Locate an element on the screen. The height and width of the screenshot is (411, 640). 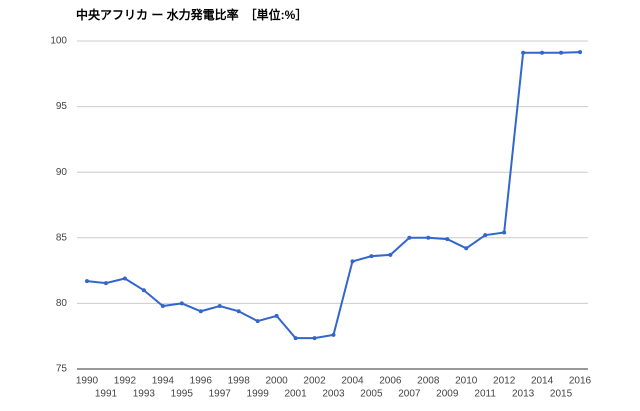
x-tick-label: 1990 is located at coordinates (87, 381).